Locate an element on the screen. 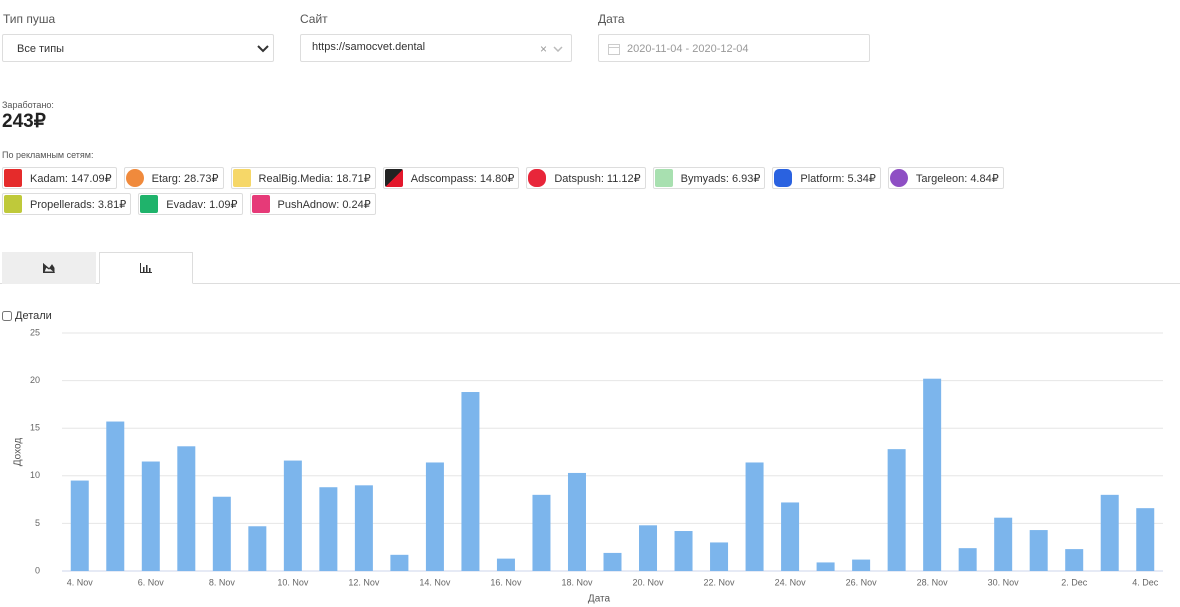  network-chip: Etarg: 28.73₽ is located at coordinates (173, 178).